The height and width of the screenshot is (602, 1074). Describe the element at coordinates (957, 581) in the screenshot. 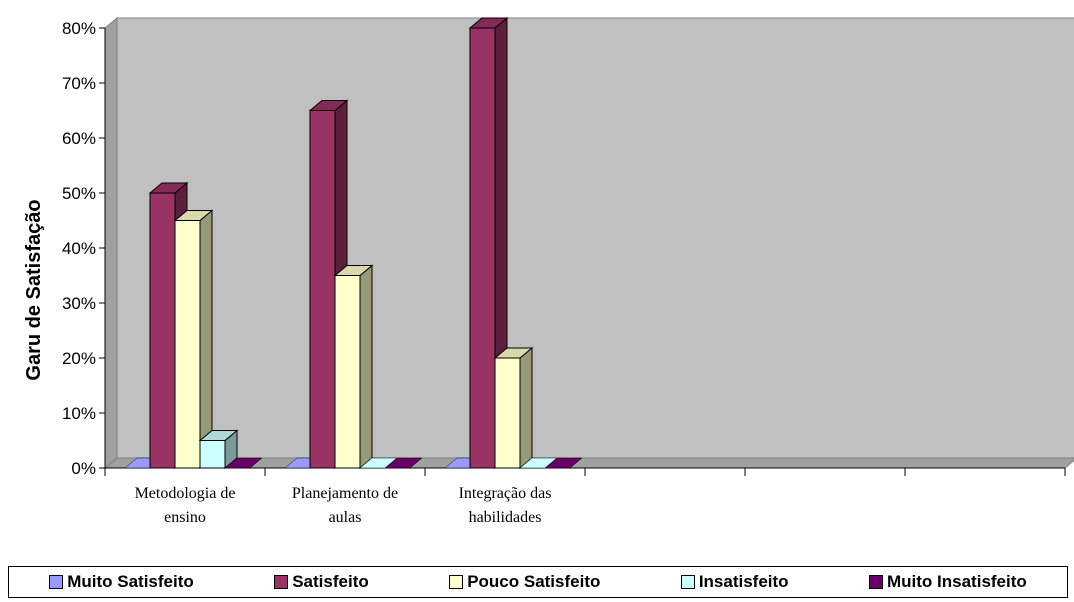

I see `legend-label: Muito Insatisfeito` at that location.